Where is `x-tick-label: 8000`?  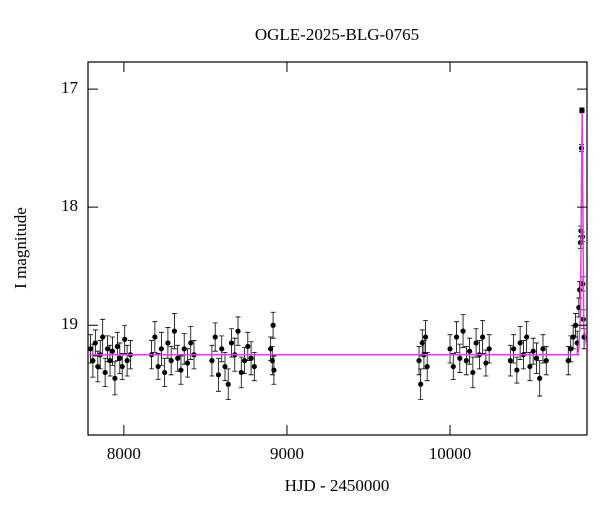
x-tick-label: 8000 is located at coordinates (124, 453).